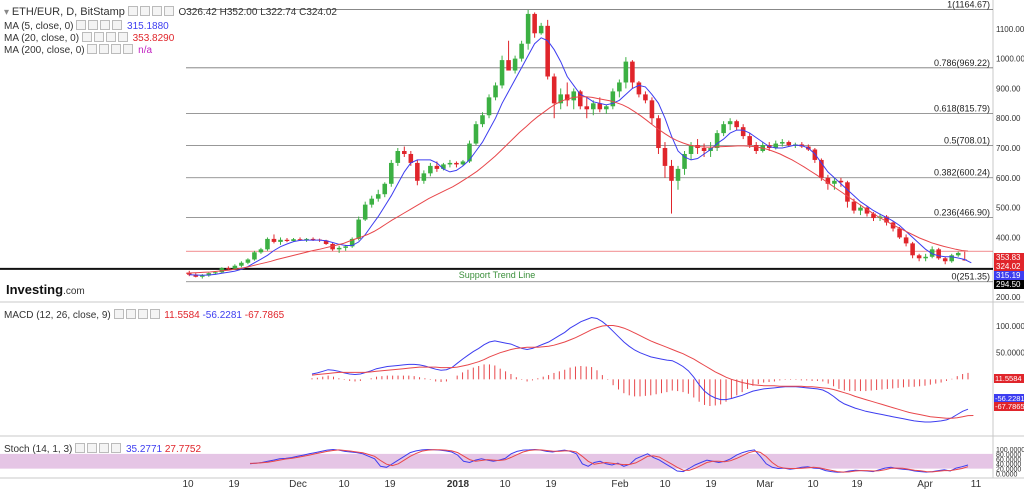  I want to click on y-tick-label: 100.0000, so click(1010, 326).